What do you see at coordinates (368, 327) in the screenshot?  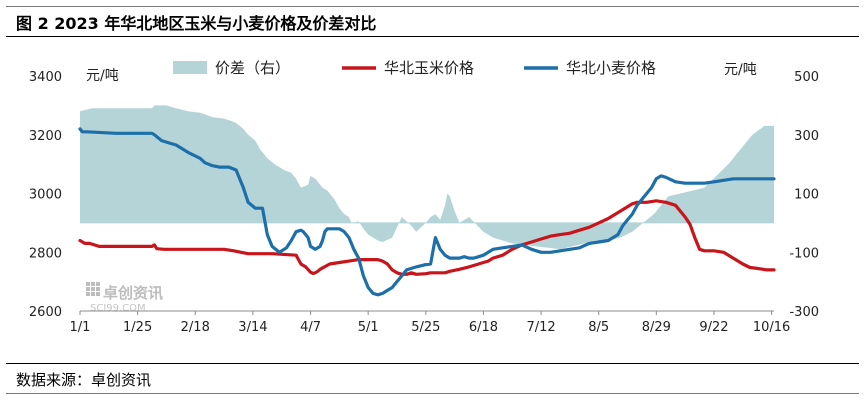 I see `x-tick-label: 5/1` at bounding box center [368, 327].